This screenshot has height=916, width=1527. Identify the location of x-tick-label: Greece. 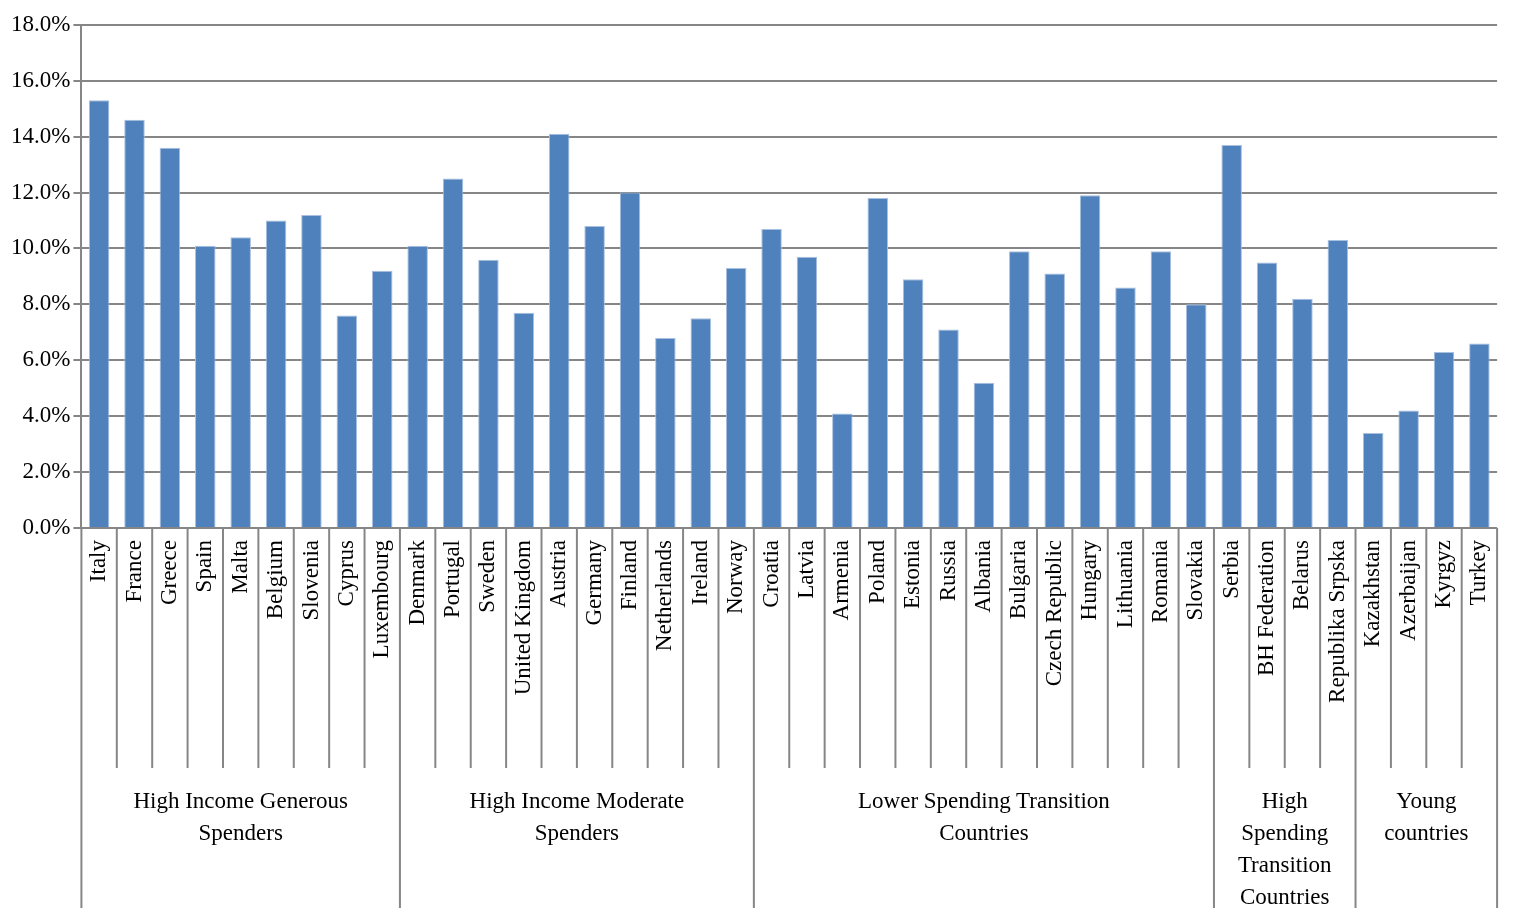
(168, 573).